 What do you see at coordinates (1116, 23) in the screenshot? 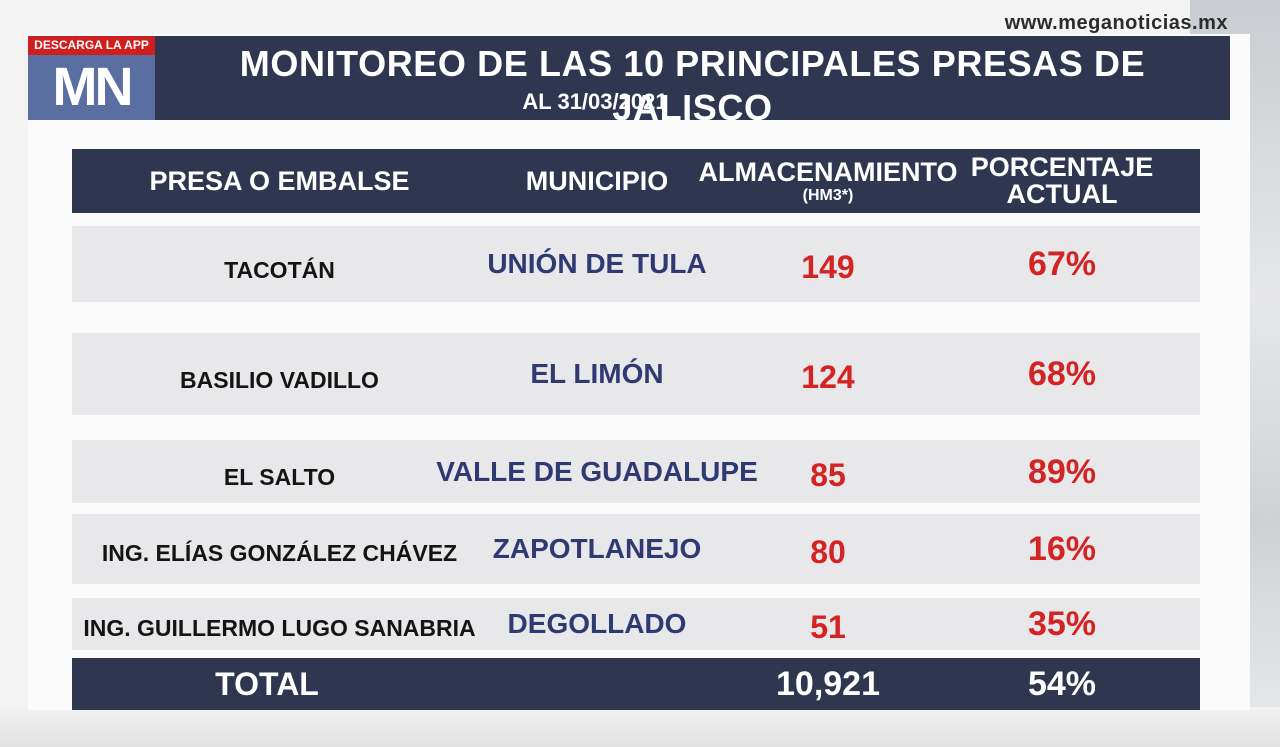
I see `site-url: www.meganoticias.mx` at bounding box center [1116, 23].